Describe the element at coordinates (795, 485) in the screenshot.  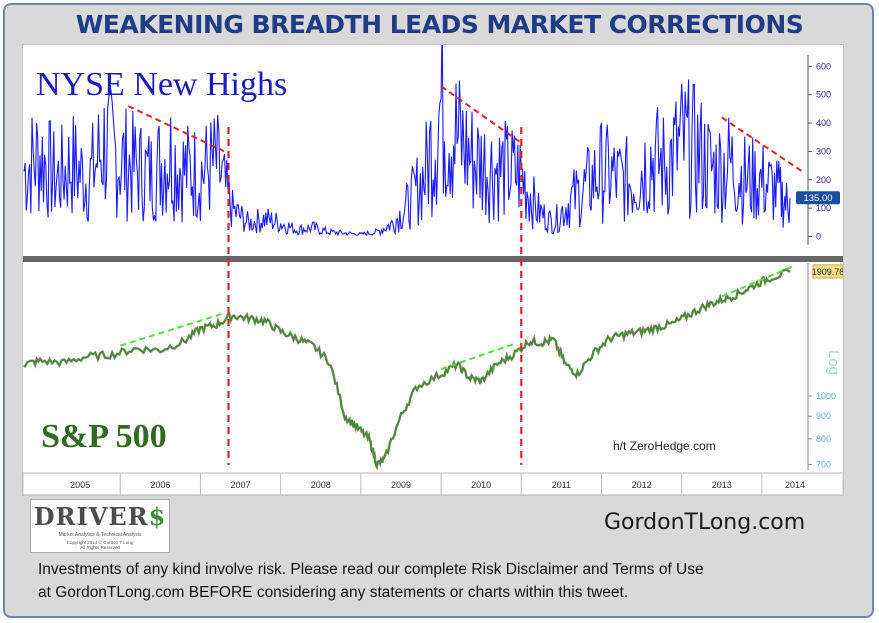
I see `x-tick-label-2014: 2014` at that location.